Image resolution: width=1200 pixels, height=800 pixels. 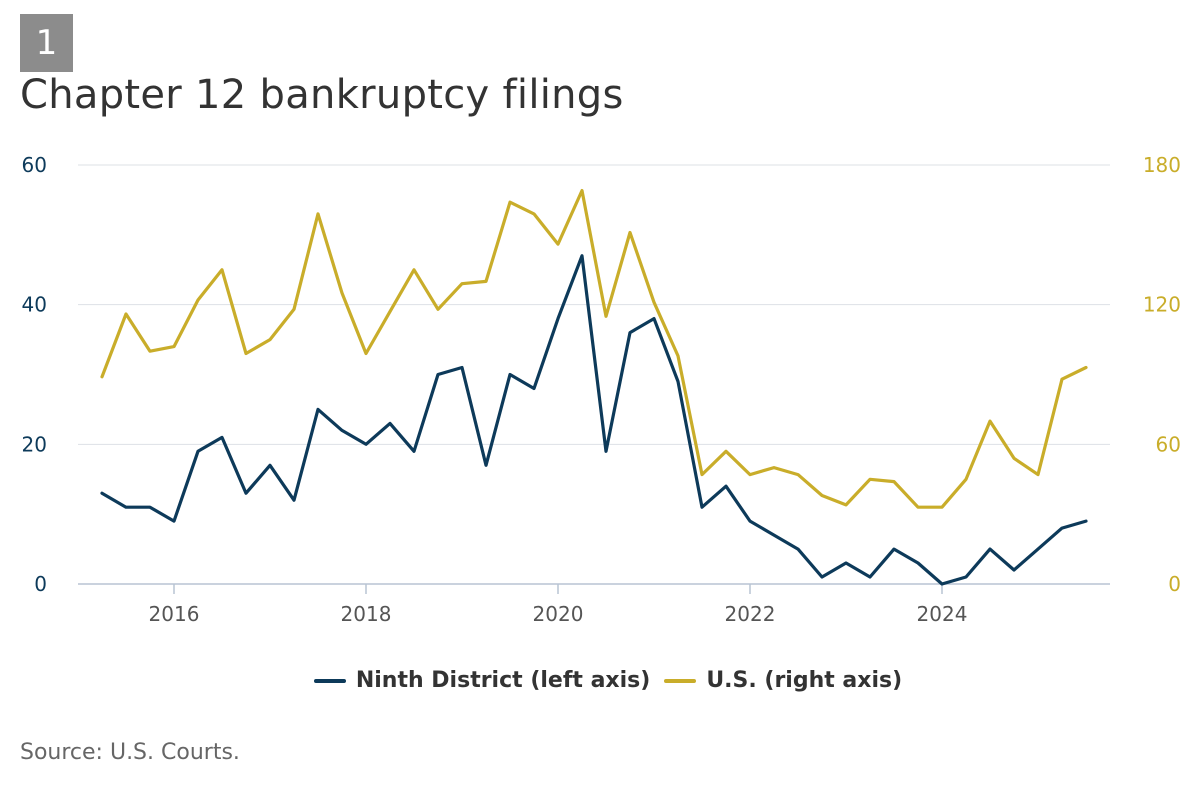 I want to click on left-axis-tick-label: 20, so click(x=34, y=444).